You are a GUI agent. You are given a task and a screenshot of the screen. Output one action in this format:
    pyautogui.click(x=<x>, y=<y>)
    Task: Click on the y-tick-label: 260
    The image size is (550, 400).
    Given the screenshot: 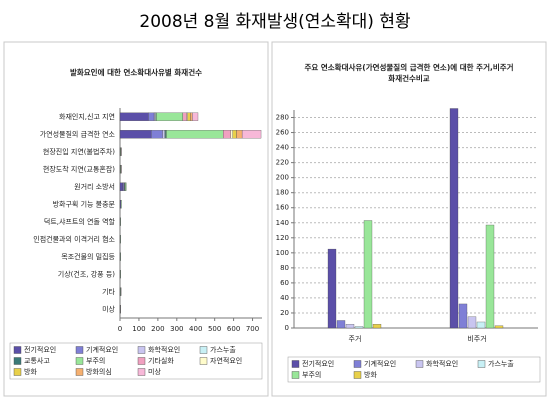 What is the action you would take?
    pyautogui.click(x=282, y=133)
    